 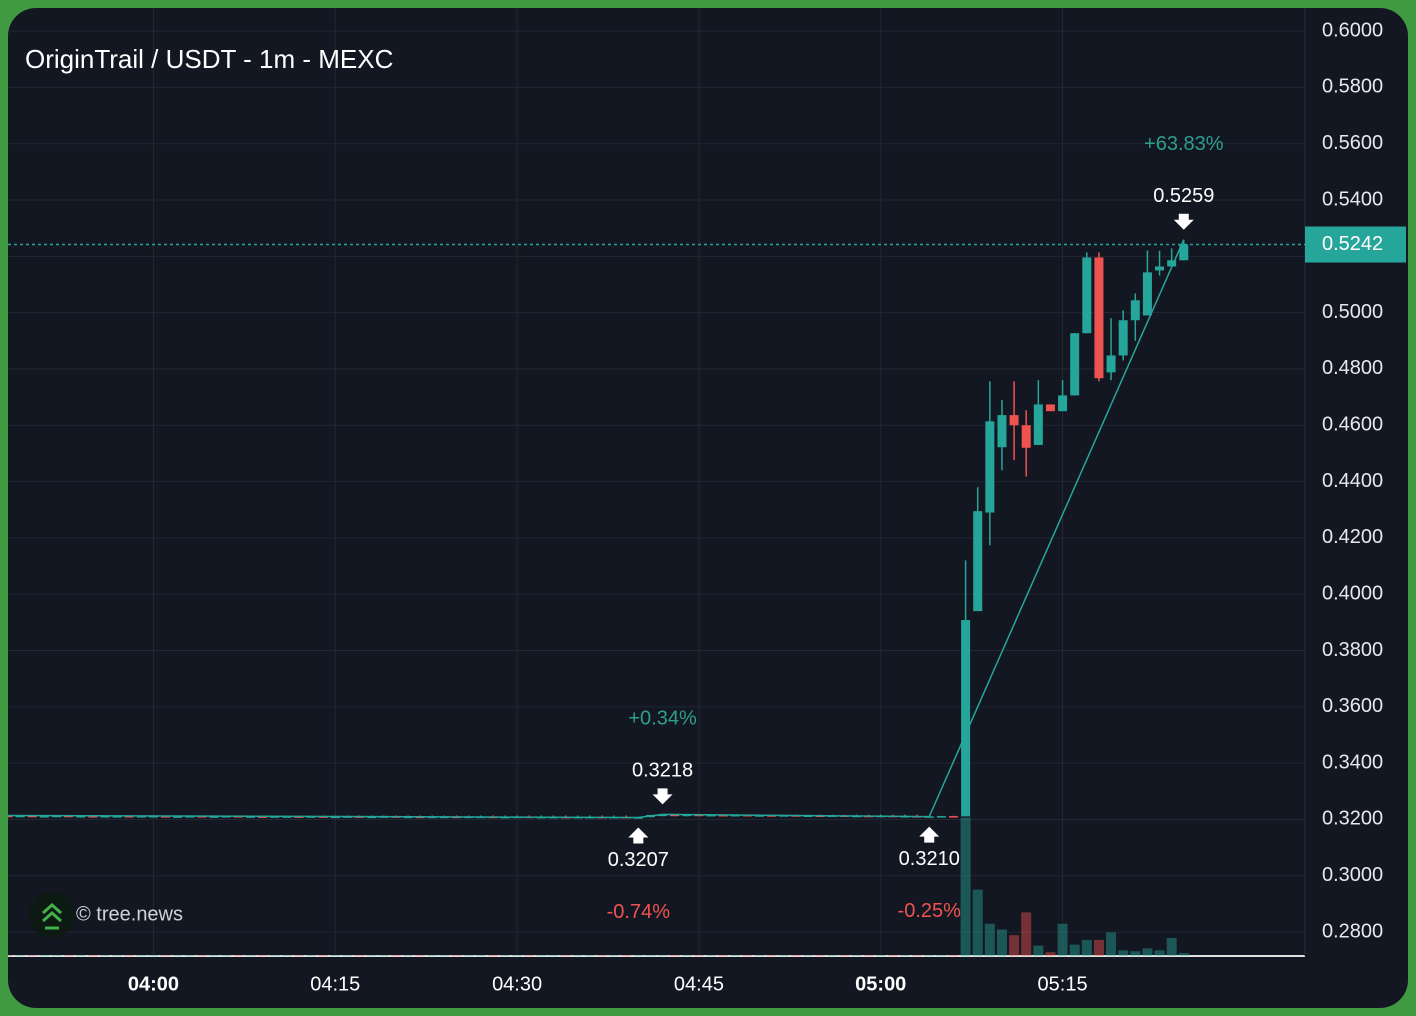 I want to click on pivot-price: 0.5259, so click(x=1183, y=196).